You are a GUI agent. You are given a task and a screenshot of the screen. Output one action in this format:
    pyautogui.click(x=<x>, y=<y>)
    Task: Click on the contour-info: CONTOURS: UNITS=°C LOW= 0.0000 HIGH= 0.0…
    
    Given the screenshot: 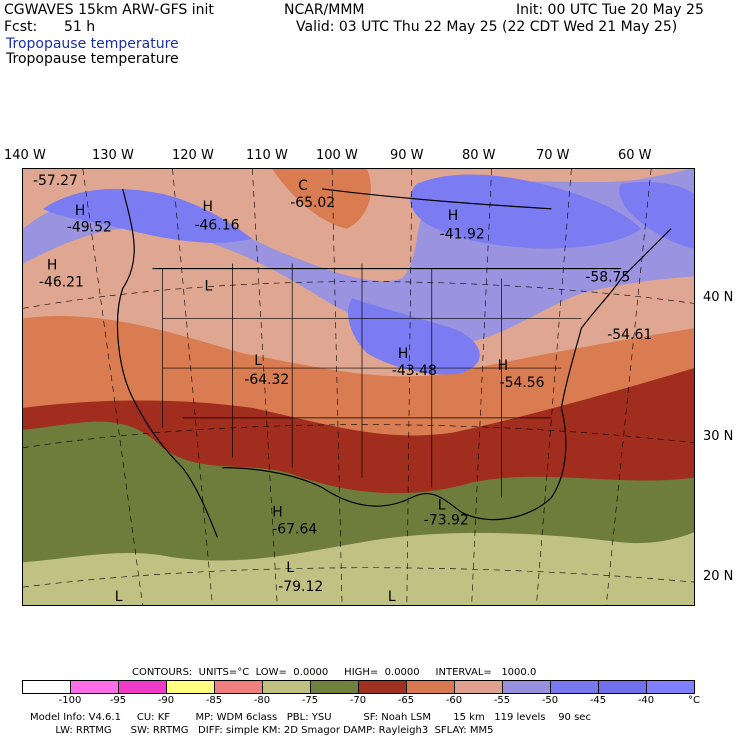 What is the action you would take?
    pyautogui.click(x=334, y=672)
    